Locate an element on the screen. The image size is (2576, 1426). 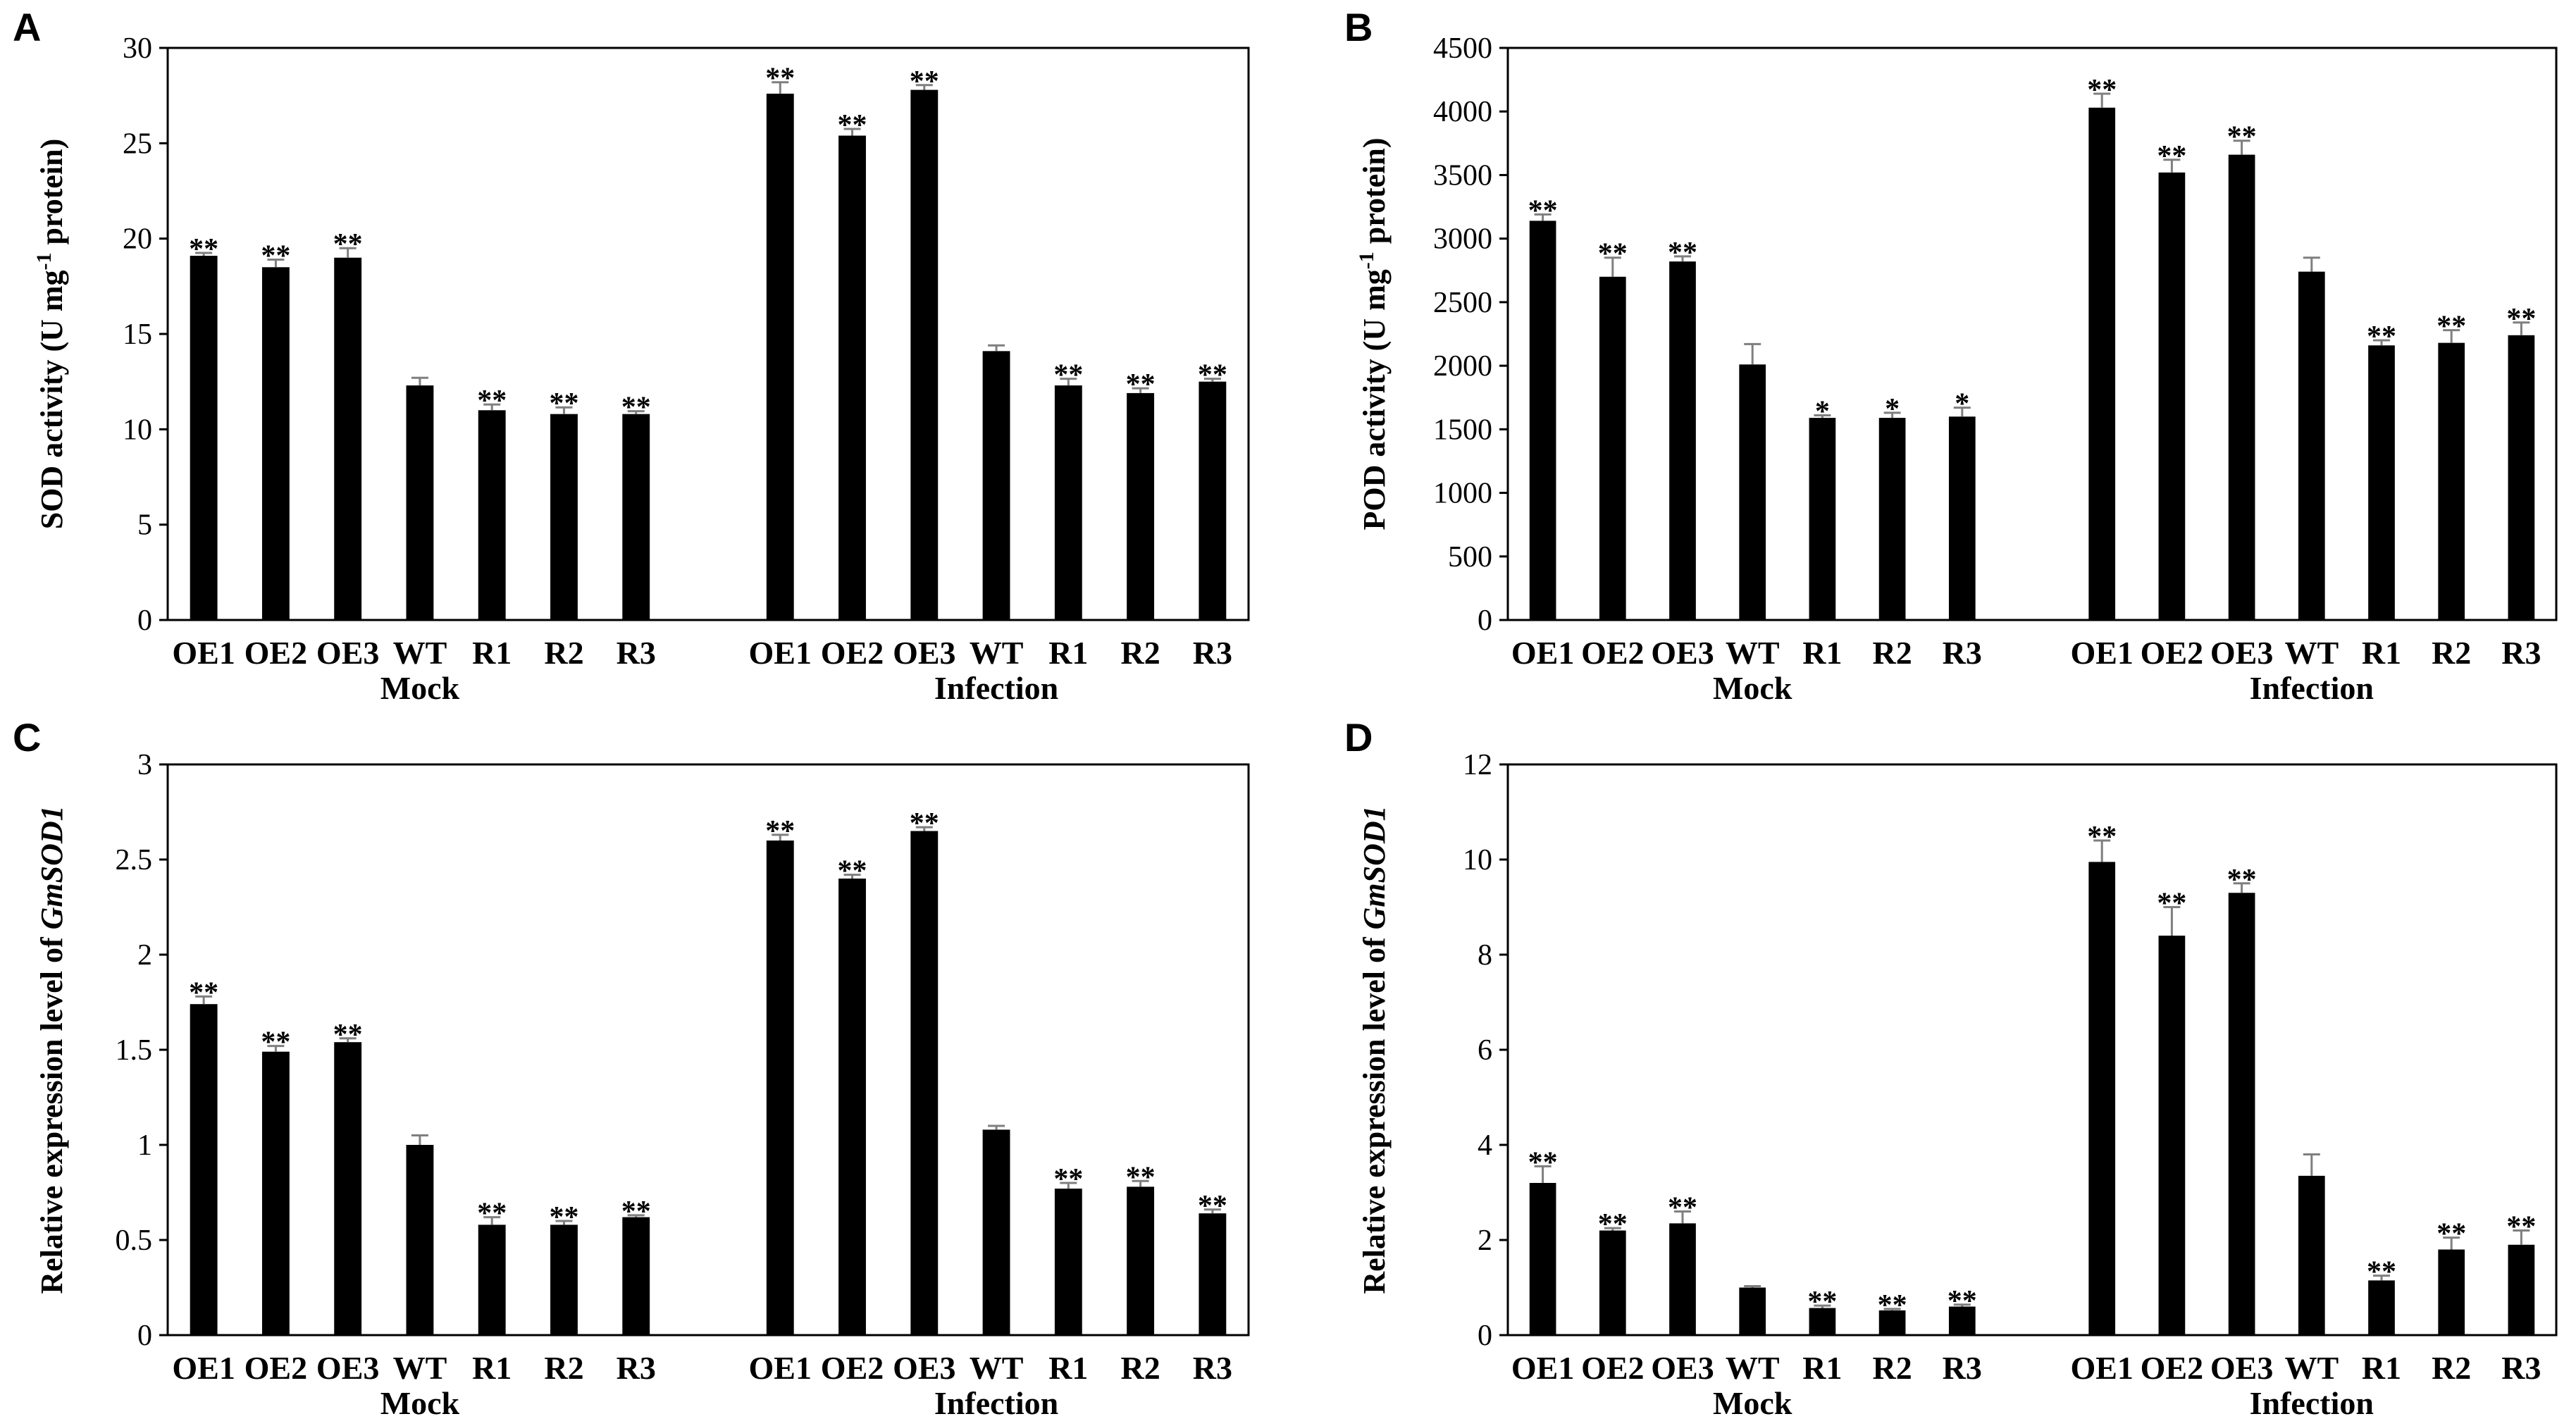
y-tick-label: 30 is located at coordinates (137, 49).